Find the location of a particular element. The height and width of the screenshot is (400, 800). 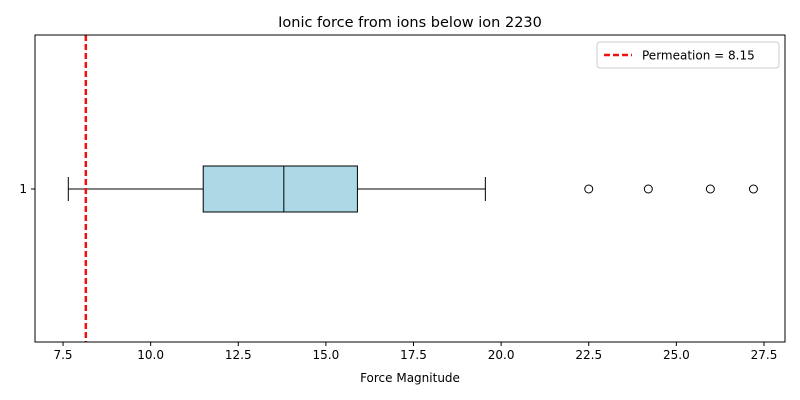

x-tick-label: 10.0 is located at coordinates (150, 355).